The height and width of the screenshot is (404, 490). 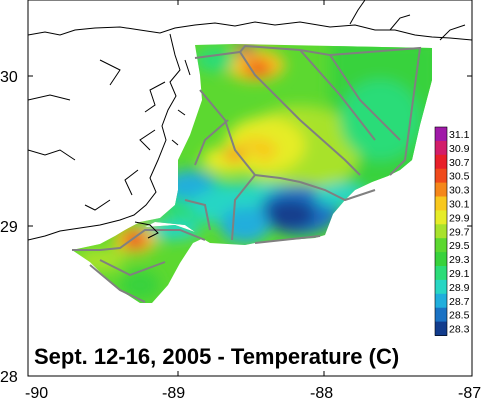 What do you see at coordinates (459, 177) in the screenshot?
I see `colorbar-label: 30.5` at bounding box center [459, 177].